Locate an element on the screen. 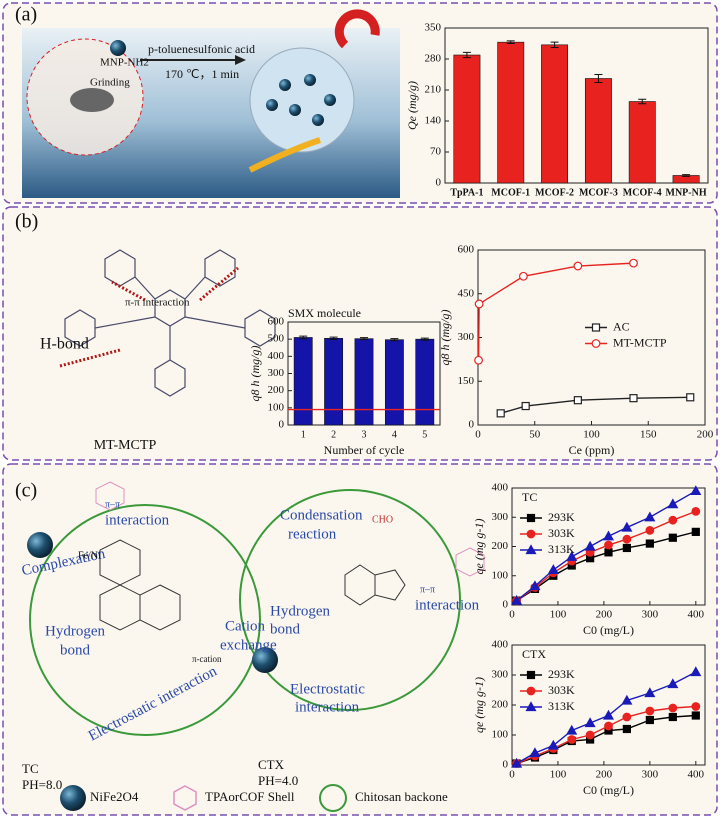 The height and width of the screenshot is (818, 720). y-tick-label: 0 is located at coordinates (506, 765).